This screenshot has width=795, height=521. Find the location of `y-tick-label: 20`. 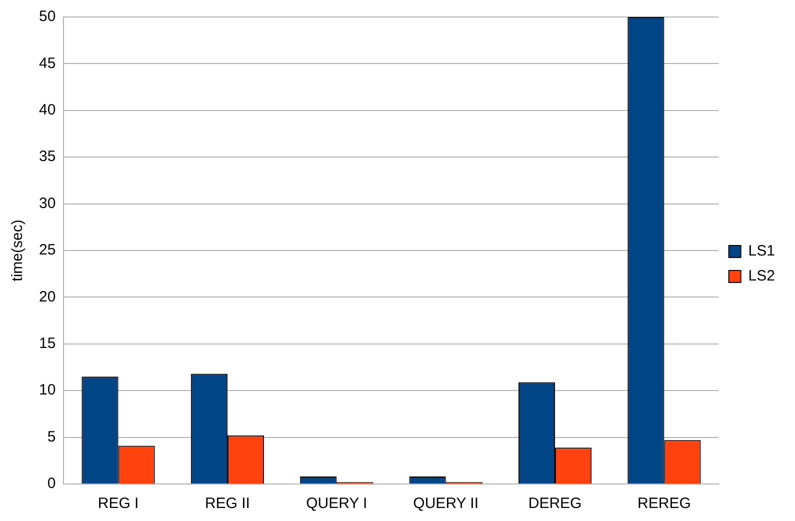

y-tick-label: 20 is located at coordinates (47, 297).